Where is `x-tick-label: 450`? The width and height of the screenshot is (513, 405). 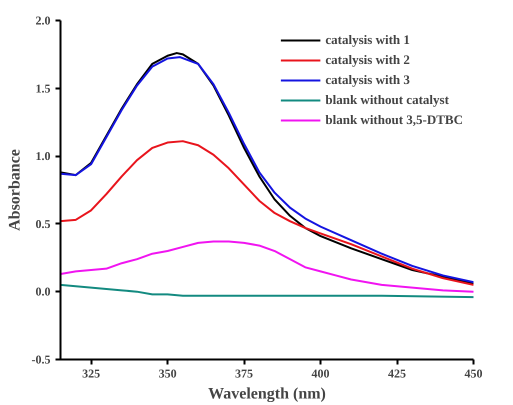
x-tick-label: 450 is located at coordinates (473, 373).